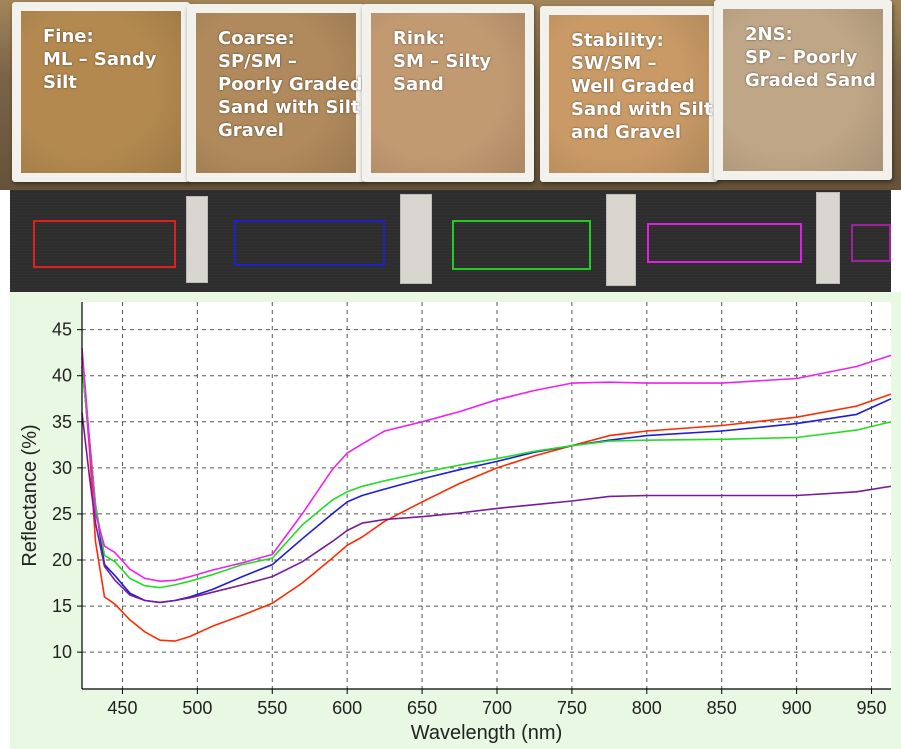 The width and height of the screenshot is (901, 749). I want to click on x-tick-label: 900, so click(797, 708).